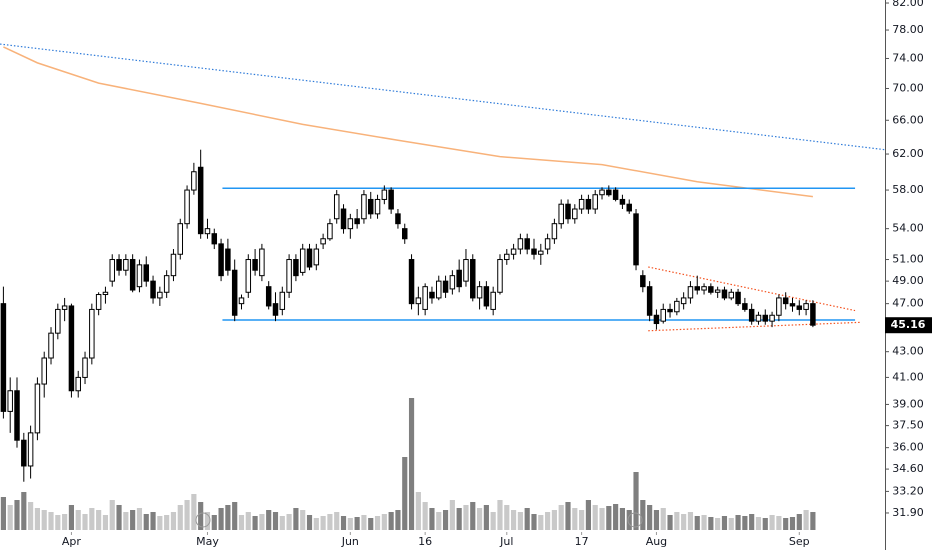 The image size is (932, 550). Describe the element at coordinates (582, 541) in the screenshot. I see `x-tick-label: 17` at that location.